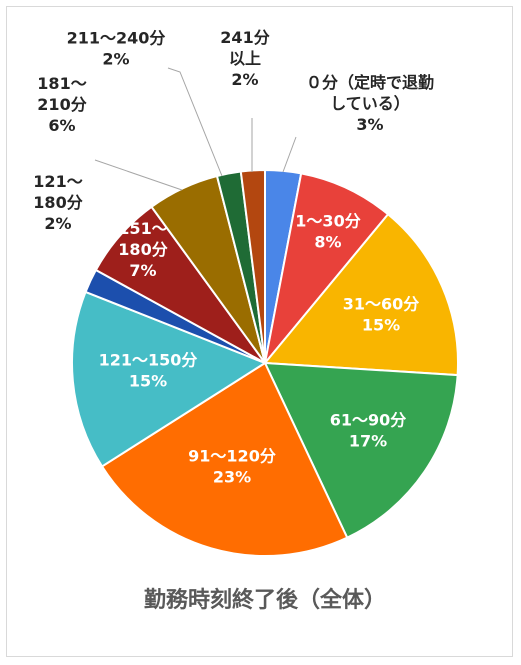 Image resolution: width=521 pixels, height=665 pixels. I want to click on slice-label: 241分, so click(244, 37).